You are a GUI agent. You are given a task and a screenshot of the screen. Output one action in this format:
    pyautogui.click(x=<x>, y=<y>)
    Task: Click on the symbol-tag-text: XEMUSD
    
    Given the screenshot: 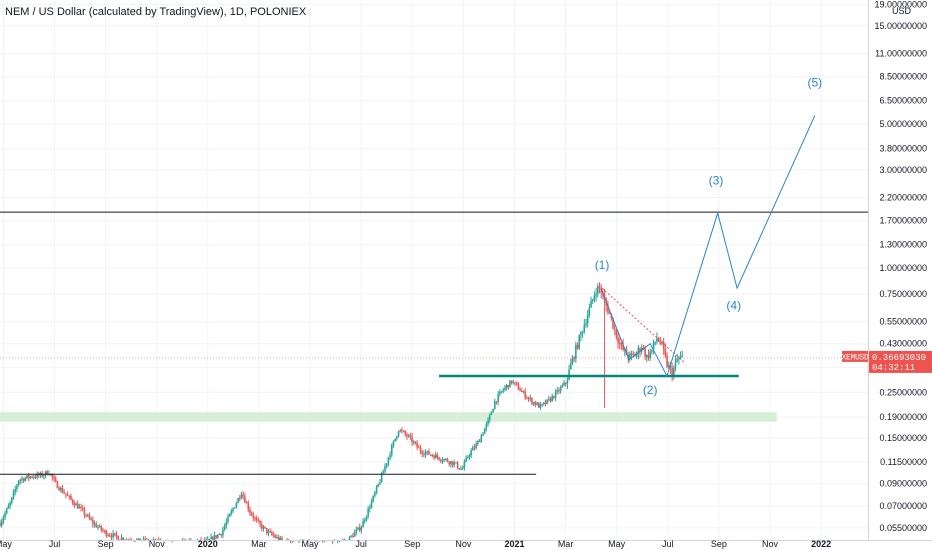 What is the action you would take?
    pyautogui.click(x=855, y=357)
    